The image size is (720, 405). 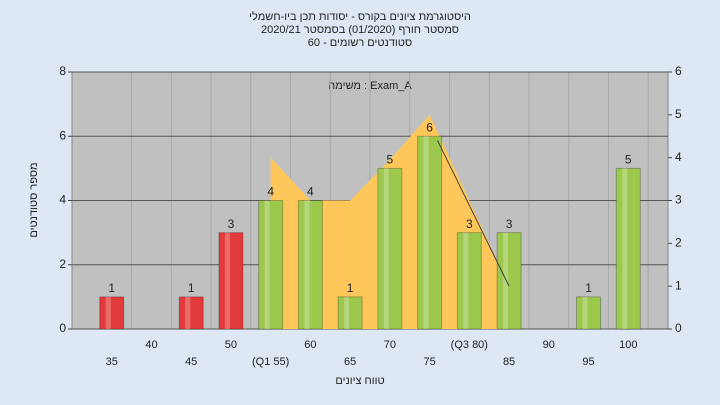 I want to click on x-tick-label: 40, so click(x=151, y=345).